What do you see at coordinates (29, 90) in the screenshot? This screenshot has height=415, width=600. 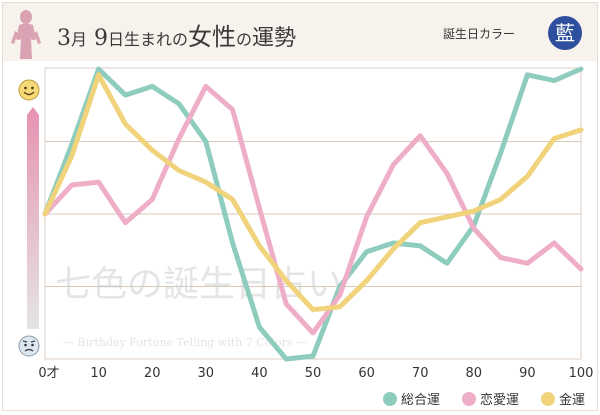 I see `smile-face-icon` at bounding box center [29, 90].